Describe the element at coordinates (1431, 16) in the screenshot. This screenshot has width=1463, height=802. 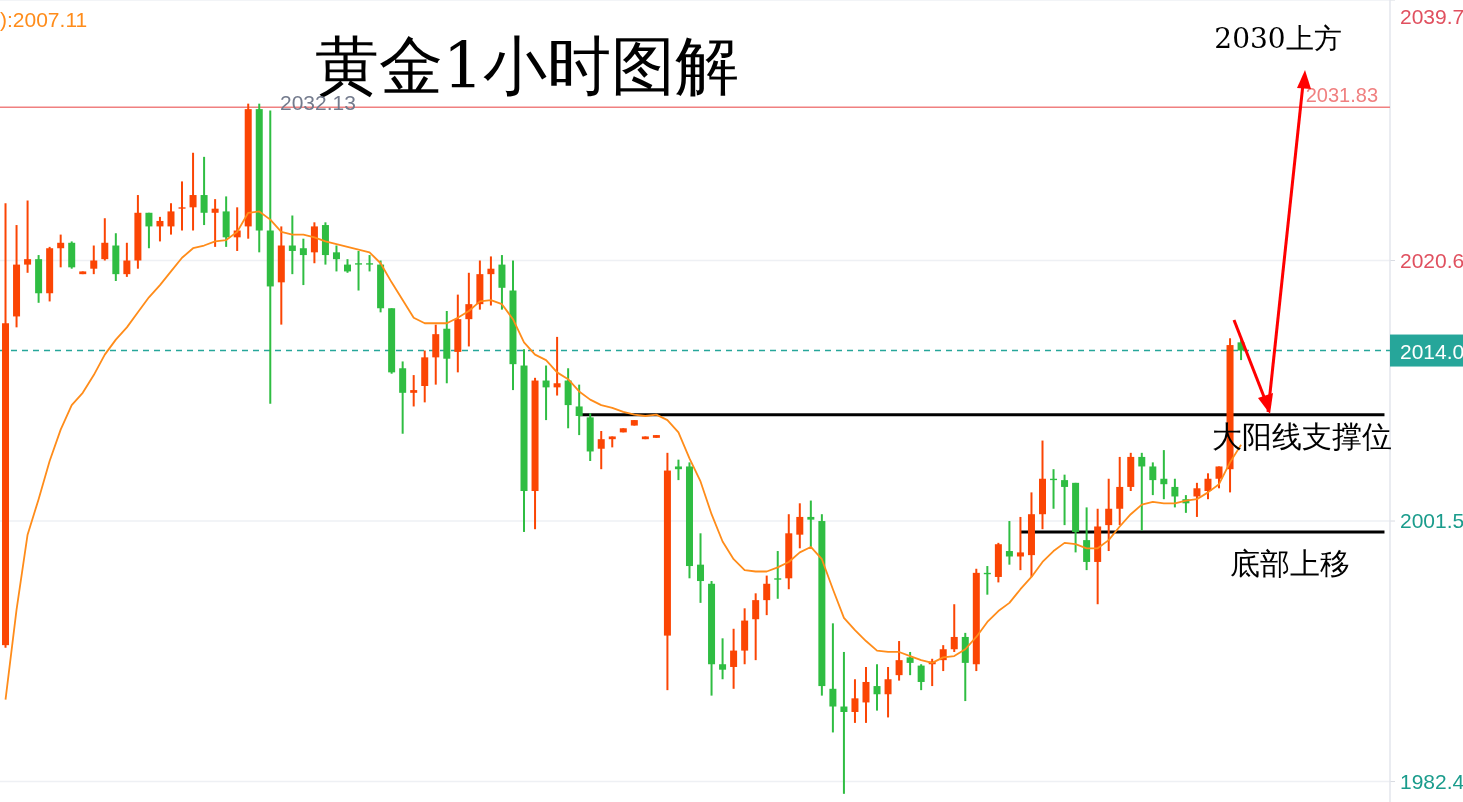
I see `y-tick-label: 2039.7` at that location.